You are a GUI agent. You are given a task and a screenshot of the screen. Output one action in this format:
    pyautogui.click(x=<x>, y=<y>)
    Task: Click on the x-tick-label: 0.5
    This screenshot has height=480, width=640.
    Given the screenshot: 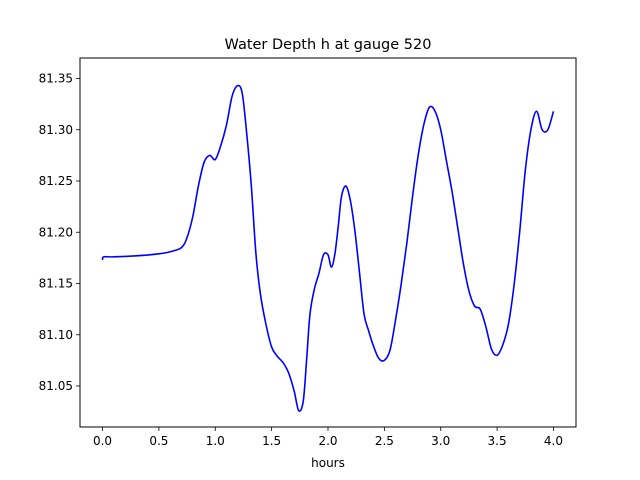 What is the action you would take?
    pyautogui.click(x=158, y=441)
    